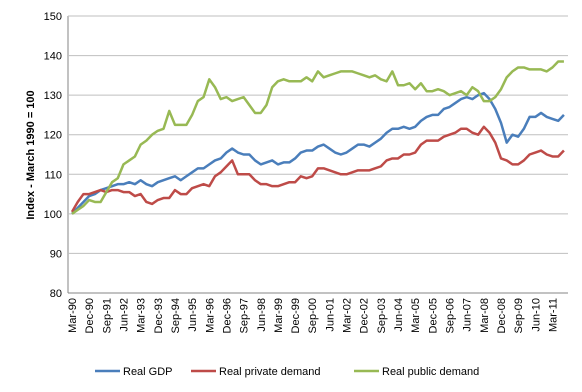 The width and height of the screenshot is (582, 392). What do you see at coordinates (73, 315) in the screenshot?
I see `x-tick-label: Mar-90` at bounding box center [73, 315].